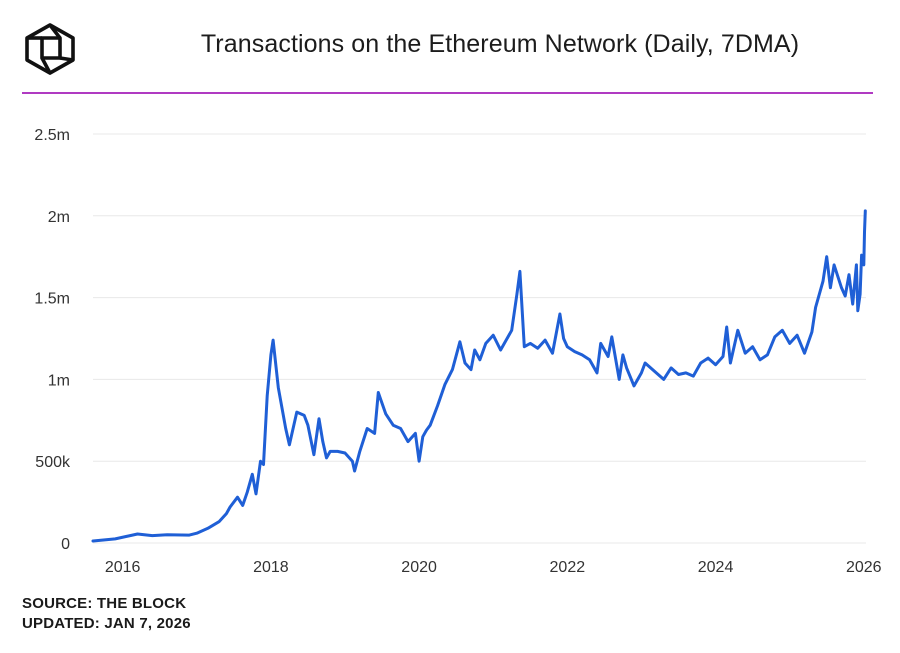 This screenshot has height=653, width=900. Describe the element at coordinates (271, 567) in the screenshot. I see `x-tick-label: 2018` at that location.